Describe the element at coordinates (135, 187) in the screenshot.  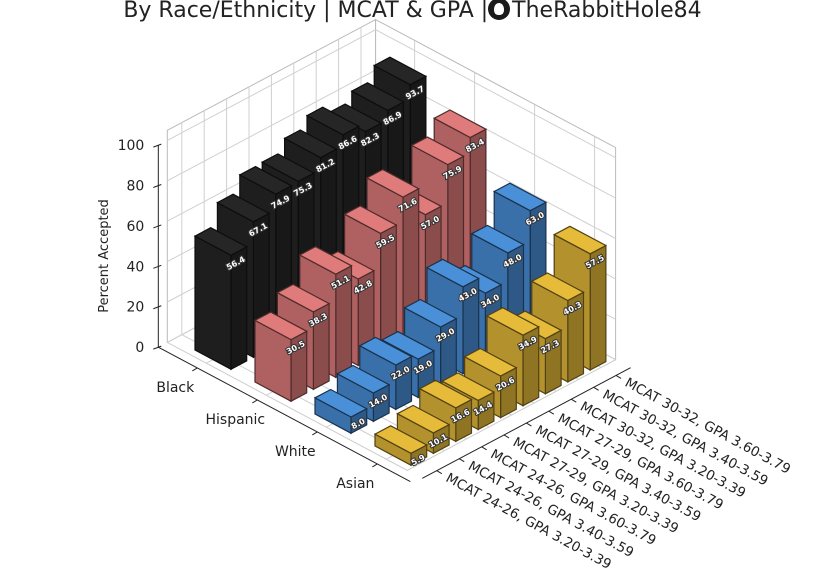
I see `z-tick-label: 80` at that location.